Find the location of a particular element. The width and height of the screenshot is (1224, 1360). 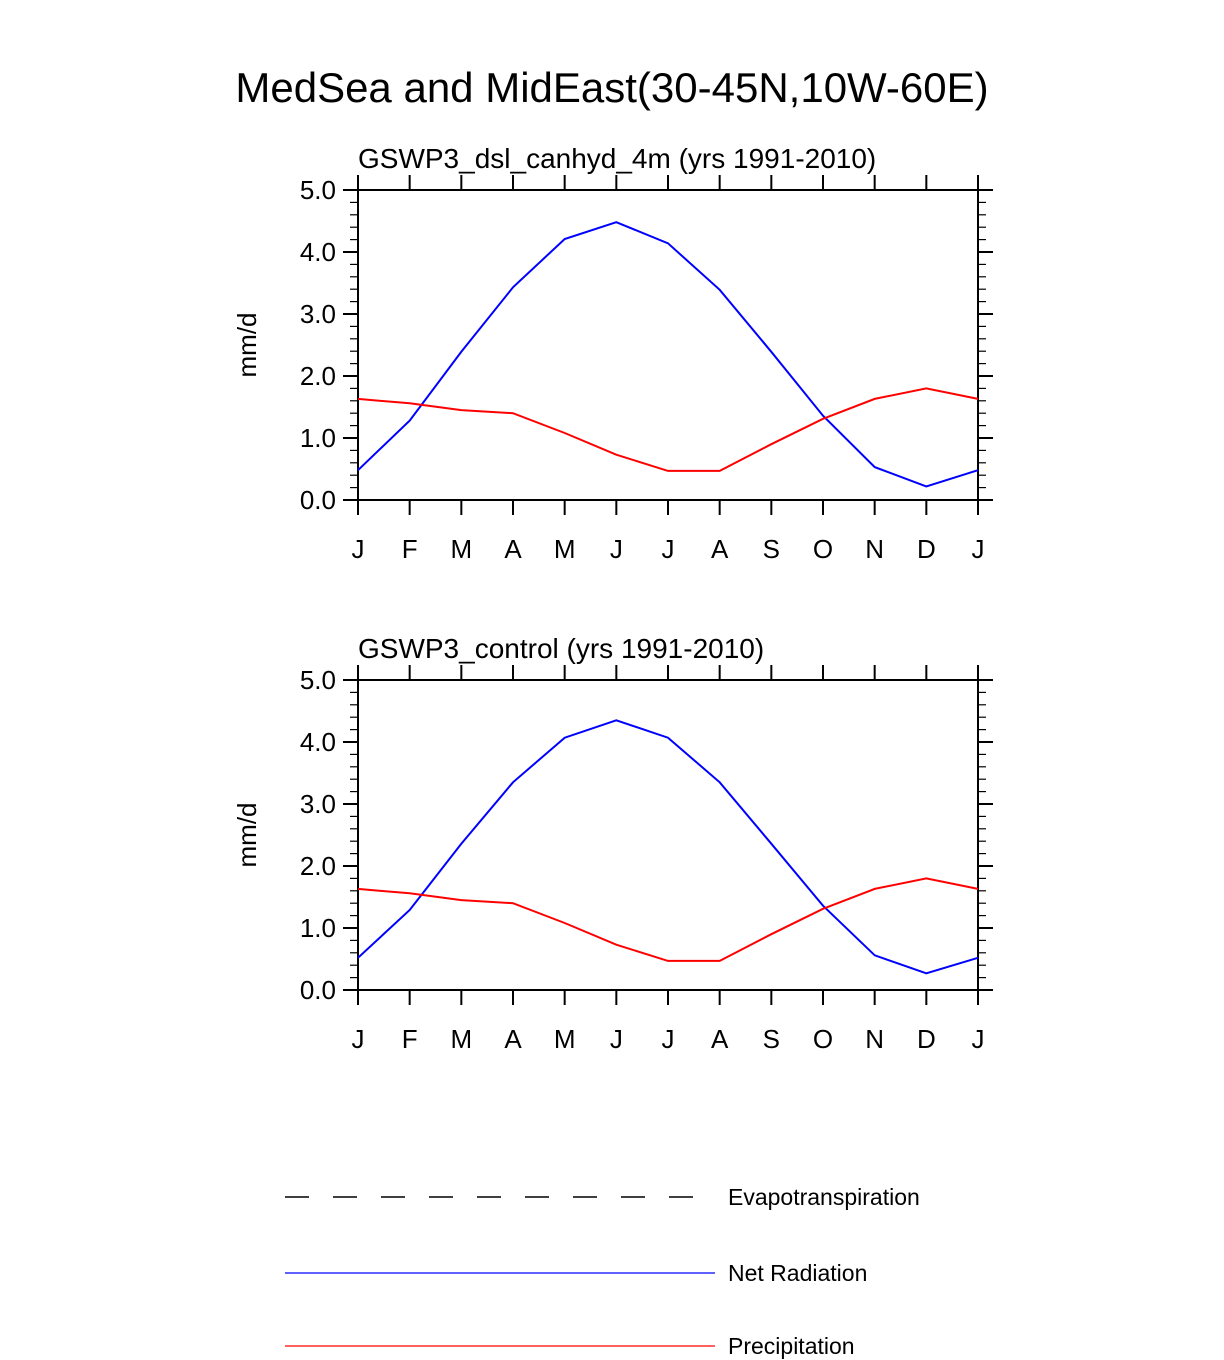

legend-label: Evapotranspiration is located at coordinates (824, 1197).